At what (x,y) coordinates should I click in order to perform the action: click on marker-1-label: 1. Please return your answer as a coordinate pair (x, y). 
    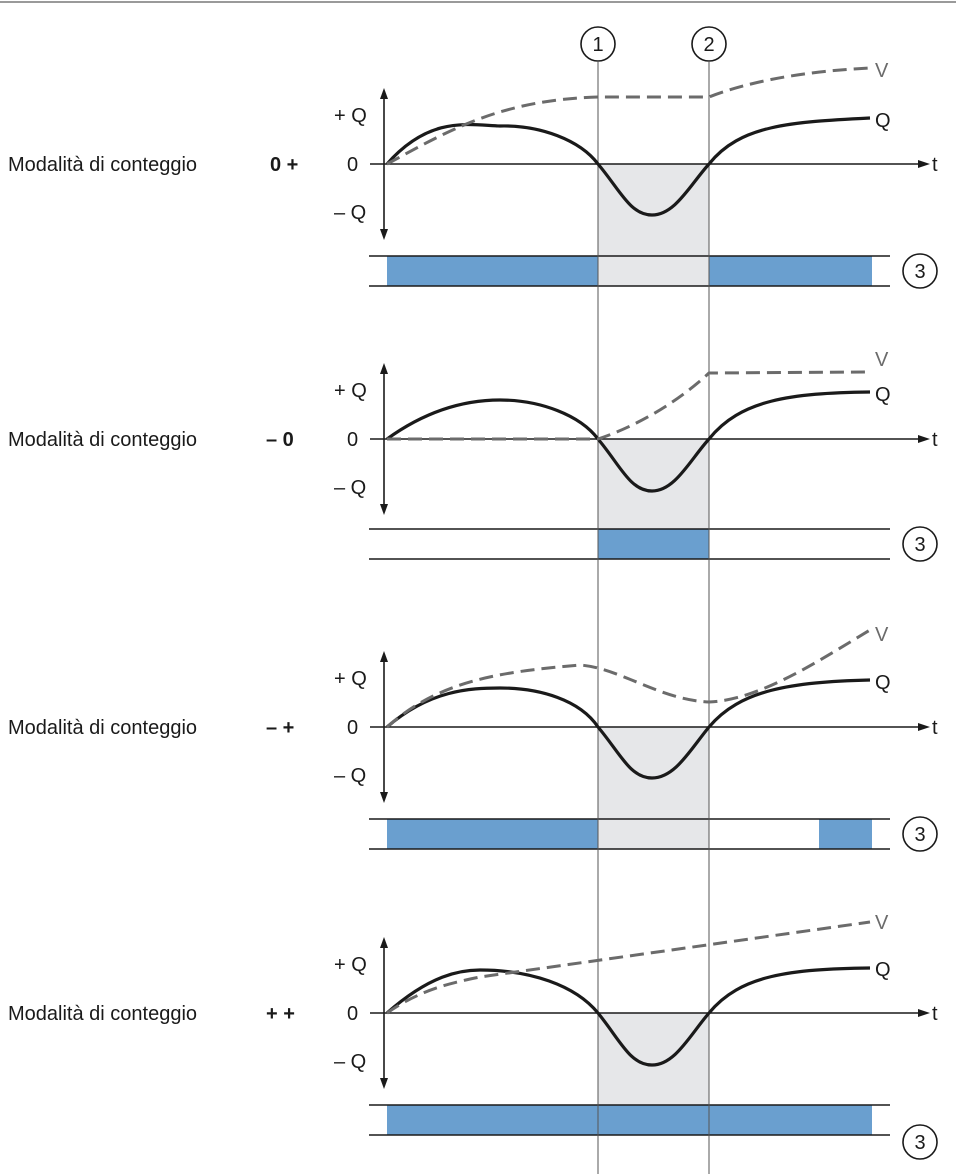
    Looking at the image, I should click on (597, 45).